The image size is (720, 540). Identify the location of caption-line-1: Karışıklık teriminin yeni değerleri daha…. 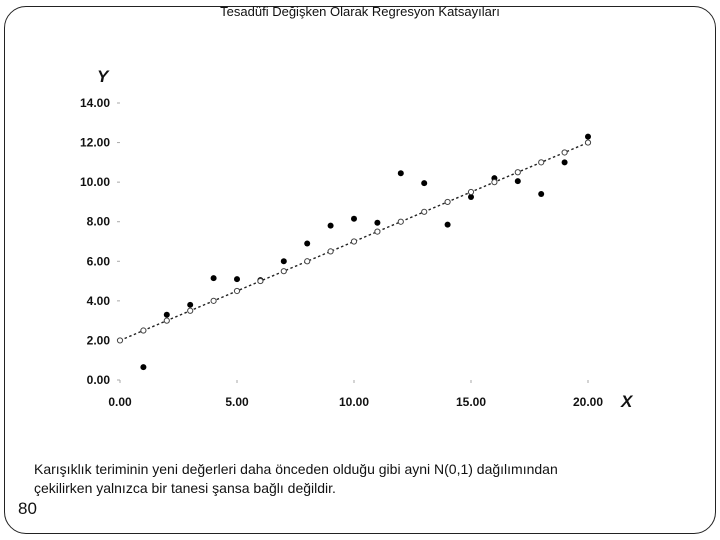
(296, 469).